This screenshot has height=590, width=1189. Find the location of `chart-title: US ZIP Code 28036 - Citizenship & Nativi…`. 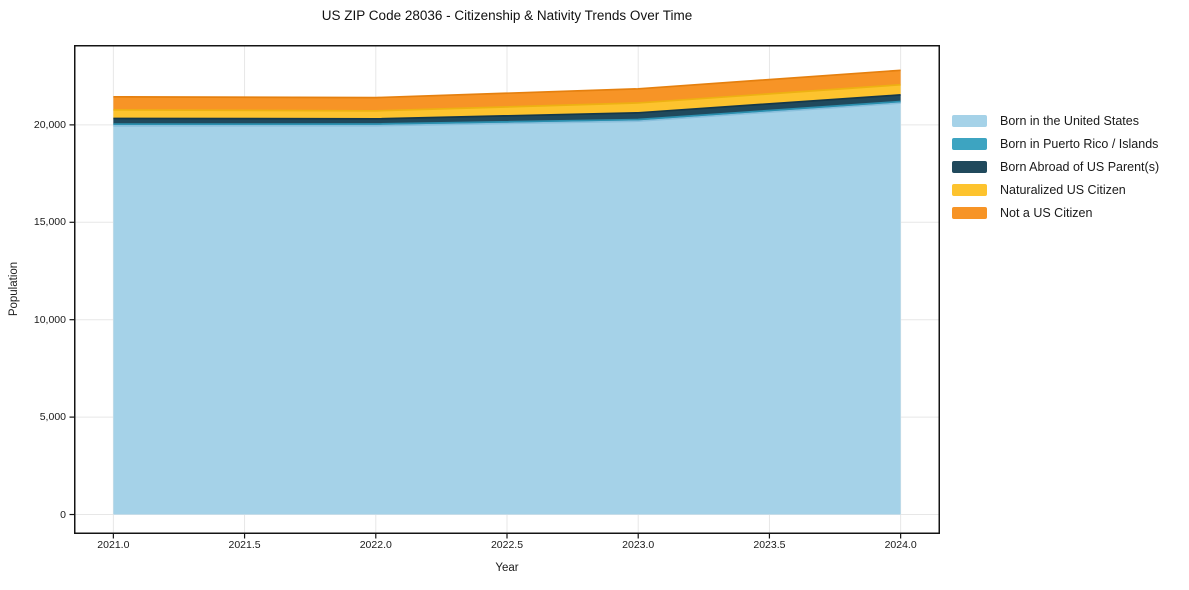

chart-title: US ZIP Code 28036 - Citizenship & Nativi… is located at coordinates (507, 15).